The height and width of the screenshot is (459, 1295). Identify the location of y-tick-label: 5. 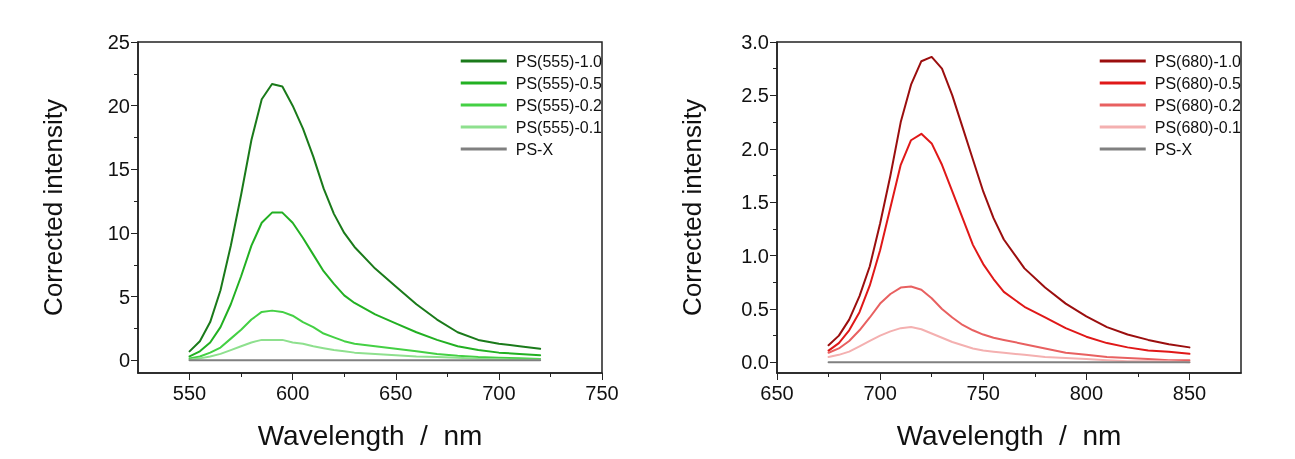
(124, 296).